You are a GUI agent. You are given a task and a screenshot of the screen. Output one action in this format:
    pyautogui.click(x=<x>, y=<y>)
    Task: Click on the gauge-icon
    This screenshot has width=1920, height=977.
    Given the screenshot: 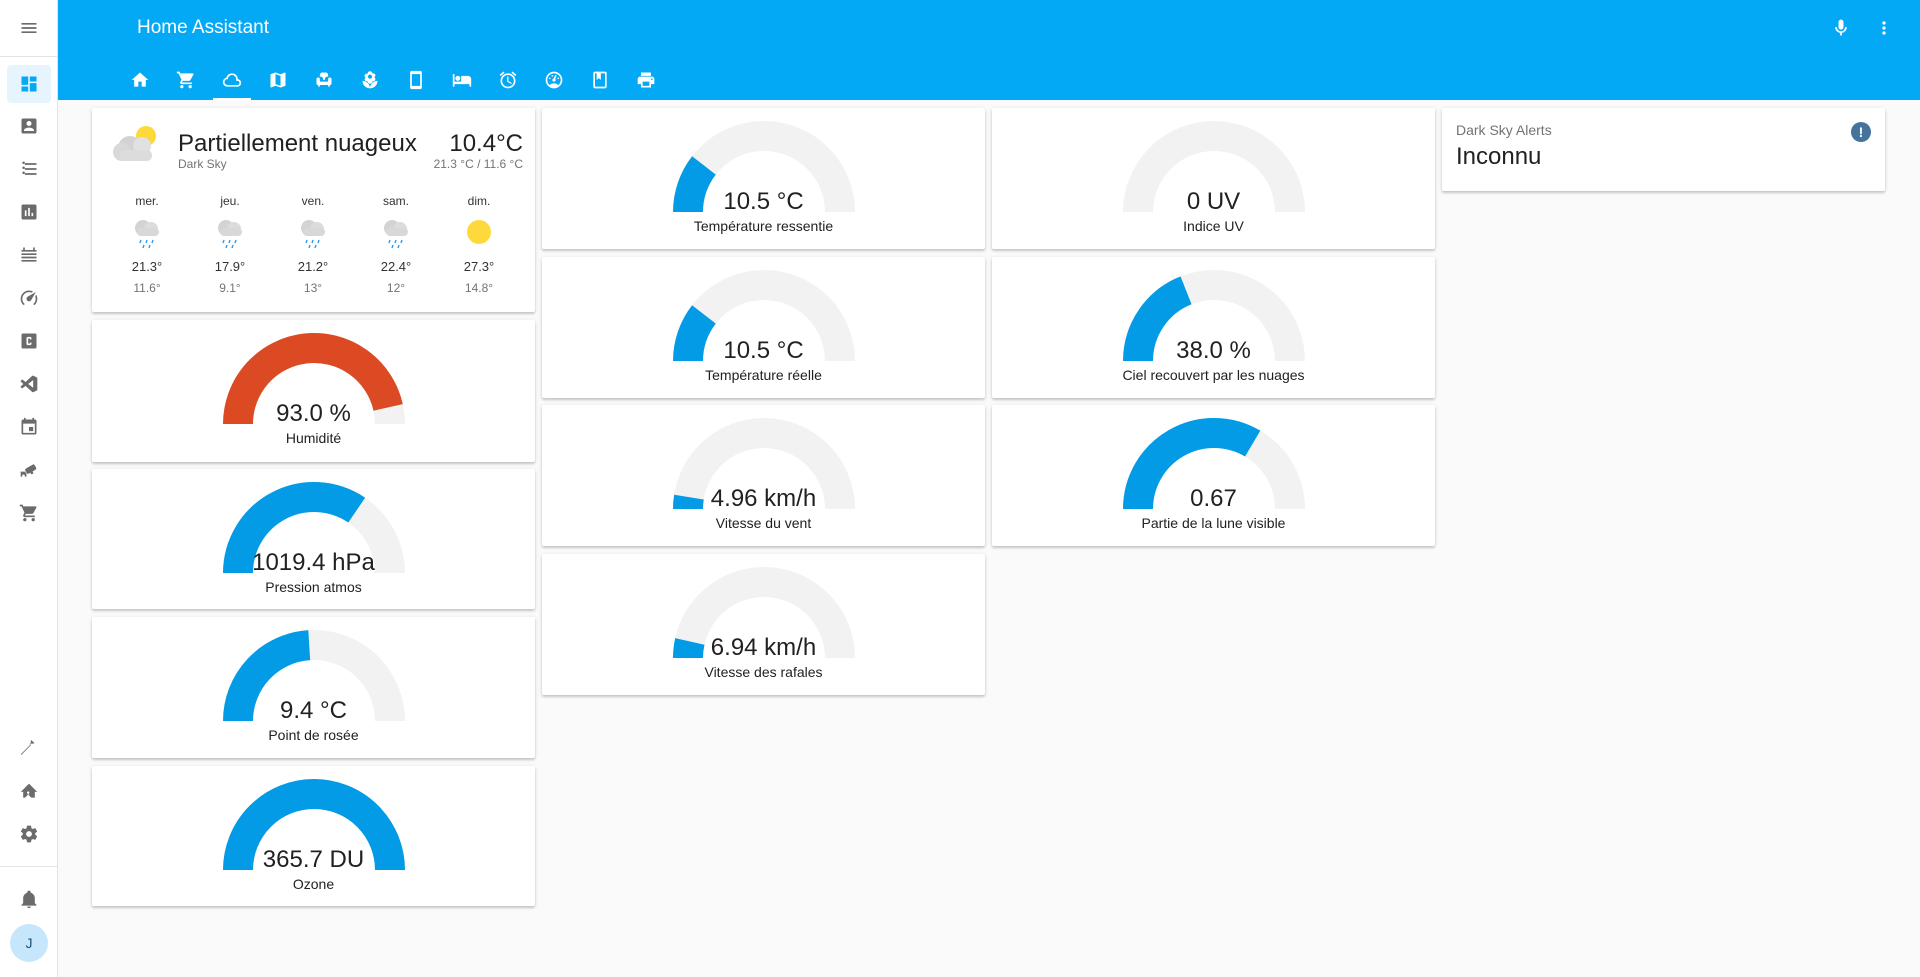 What is the action you would take?
    pyautogui.click(x=554, y=80)
    